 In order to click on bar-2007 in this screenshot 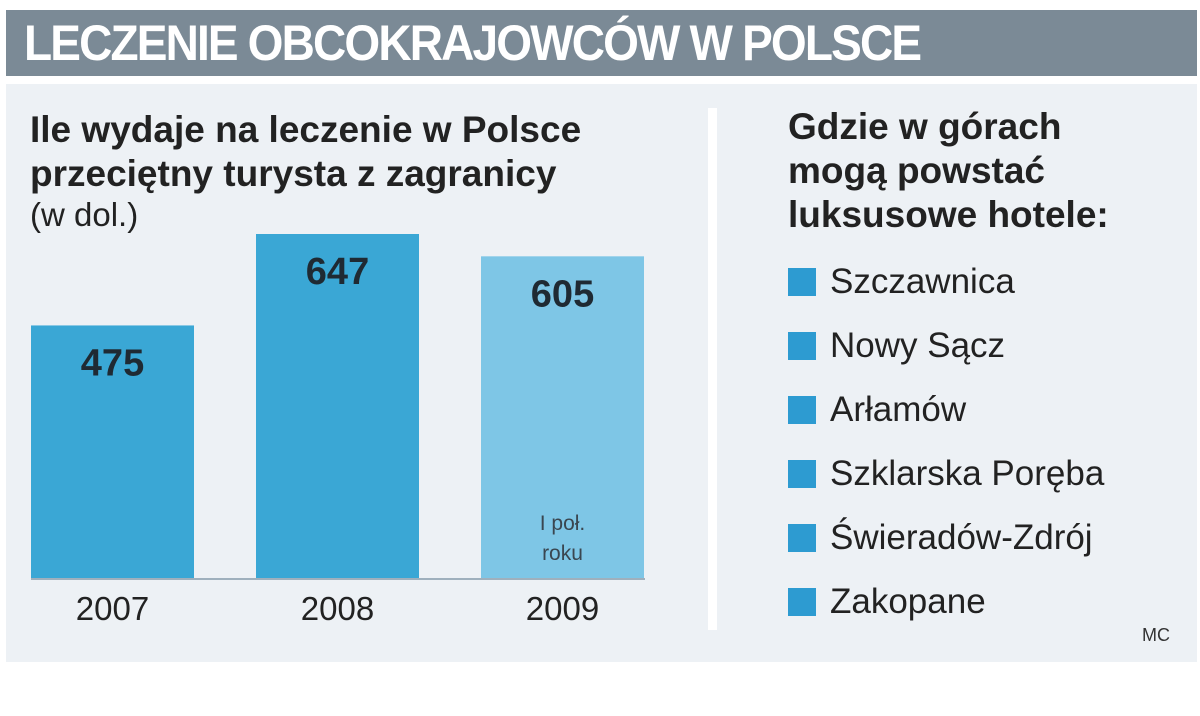, I will do `click(112, 451)`.